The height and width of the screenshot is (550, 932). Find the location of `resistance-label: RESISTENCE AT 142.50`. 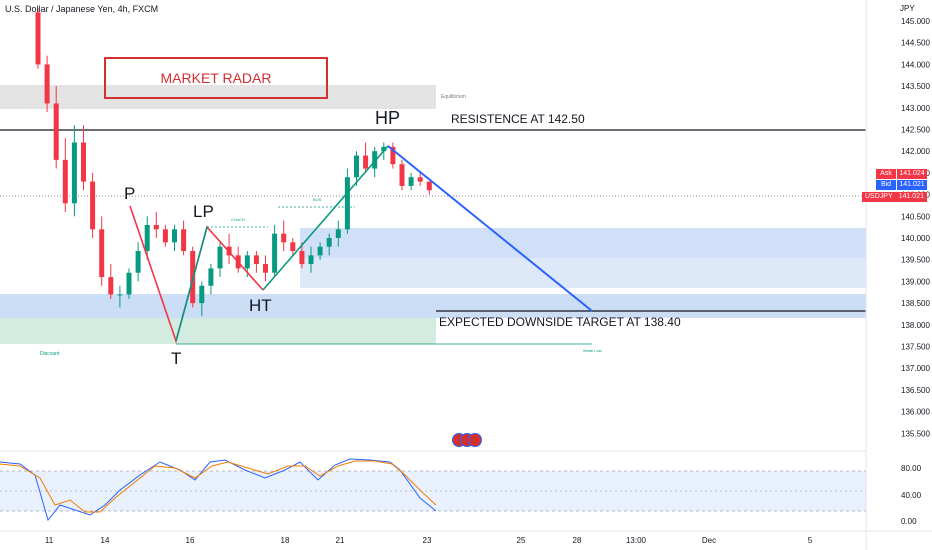

resistance-label: RESISTENCE AT 142.50 is located at coordinates (518, 119).